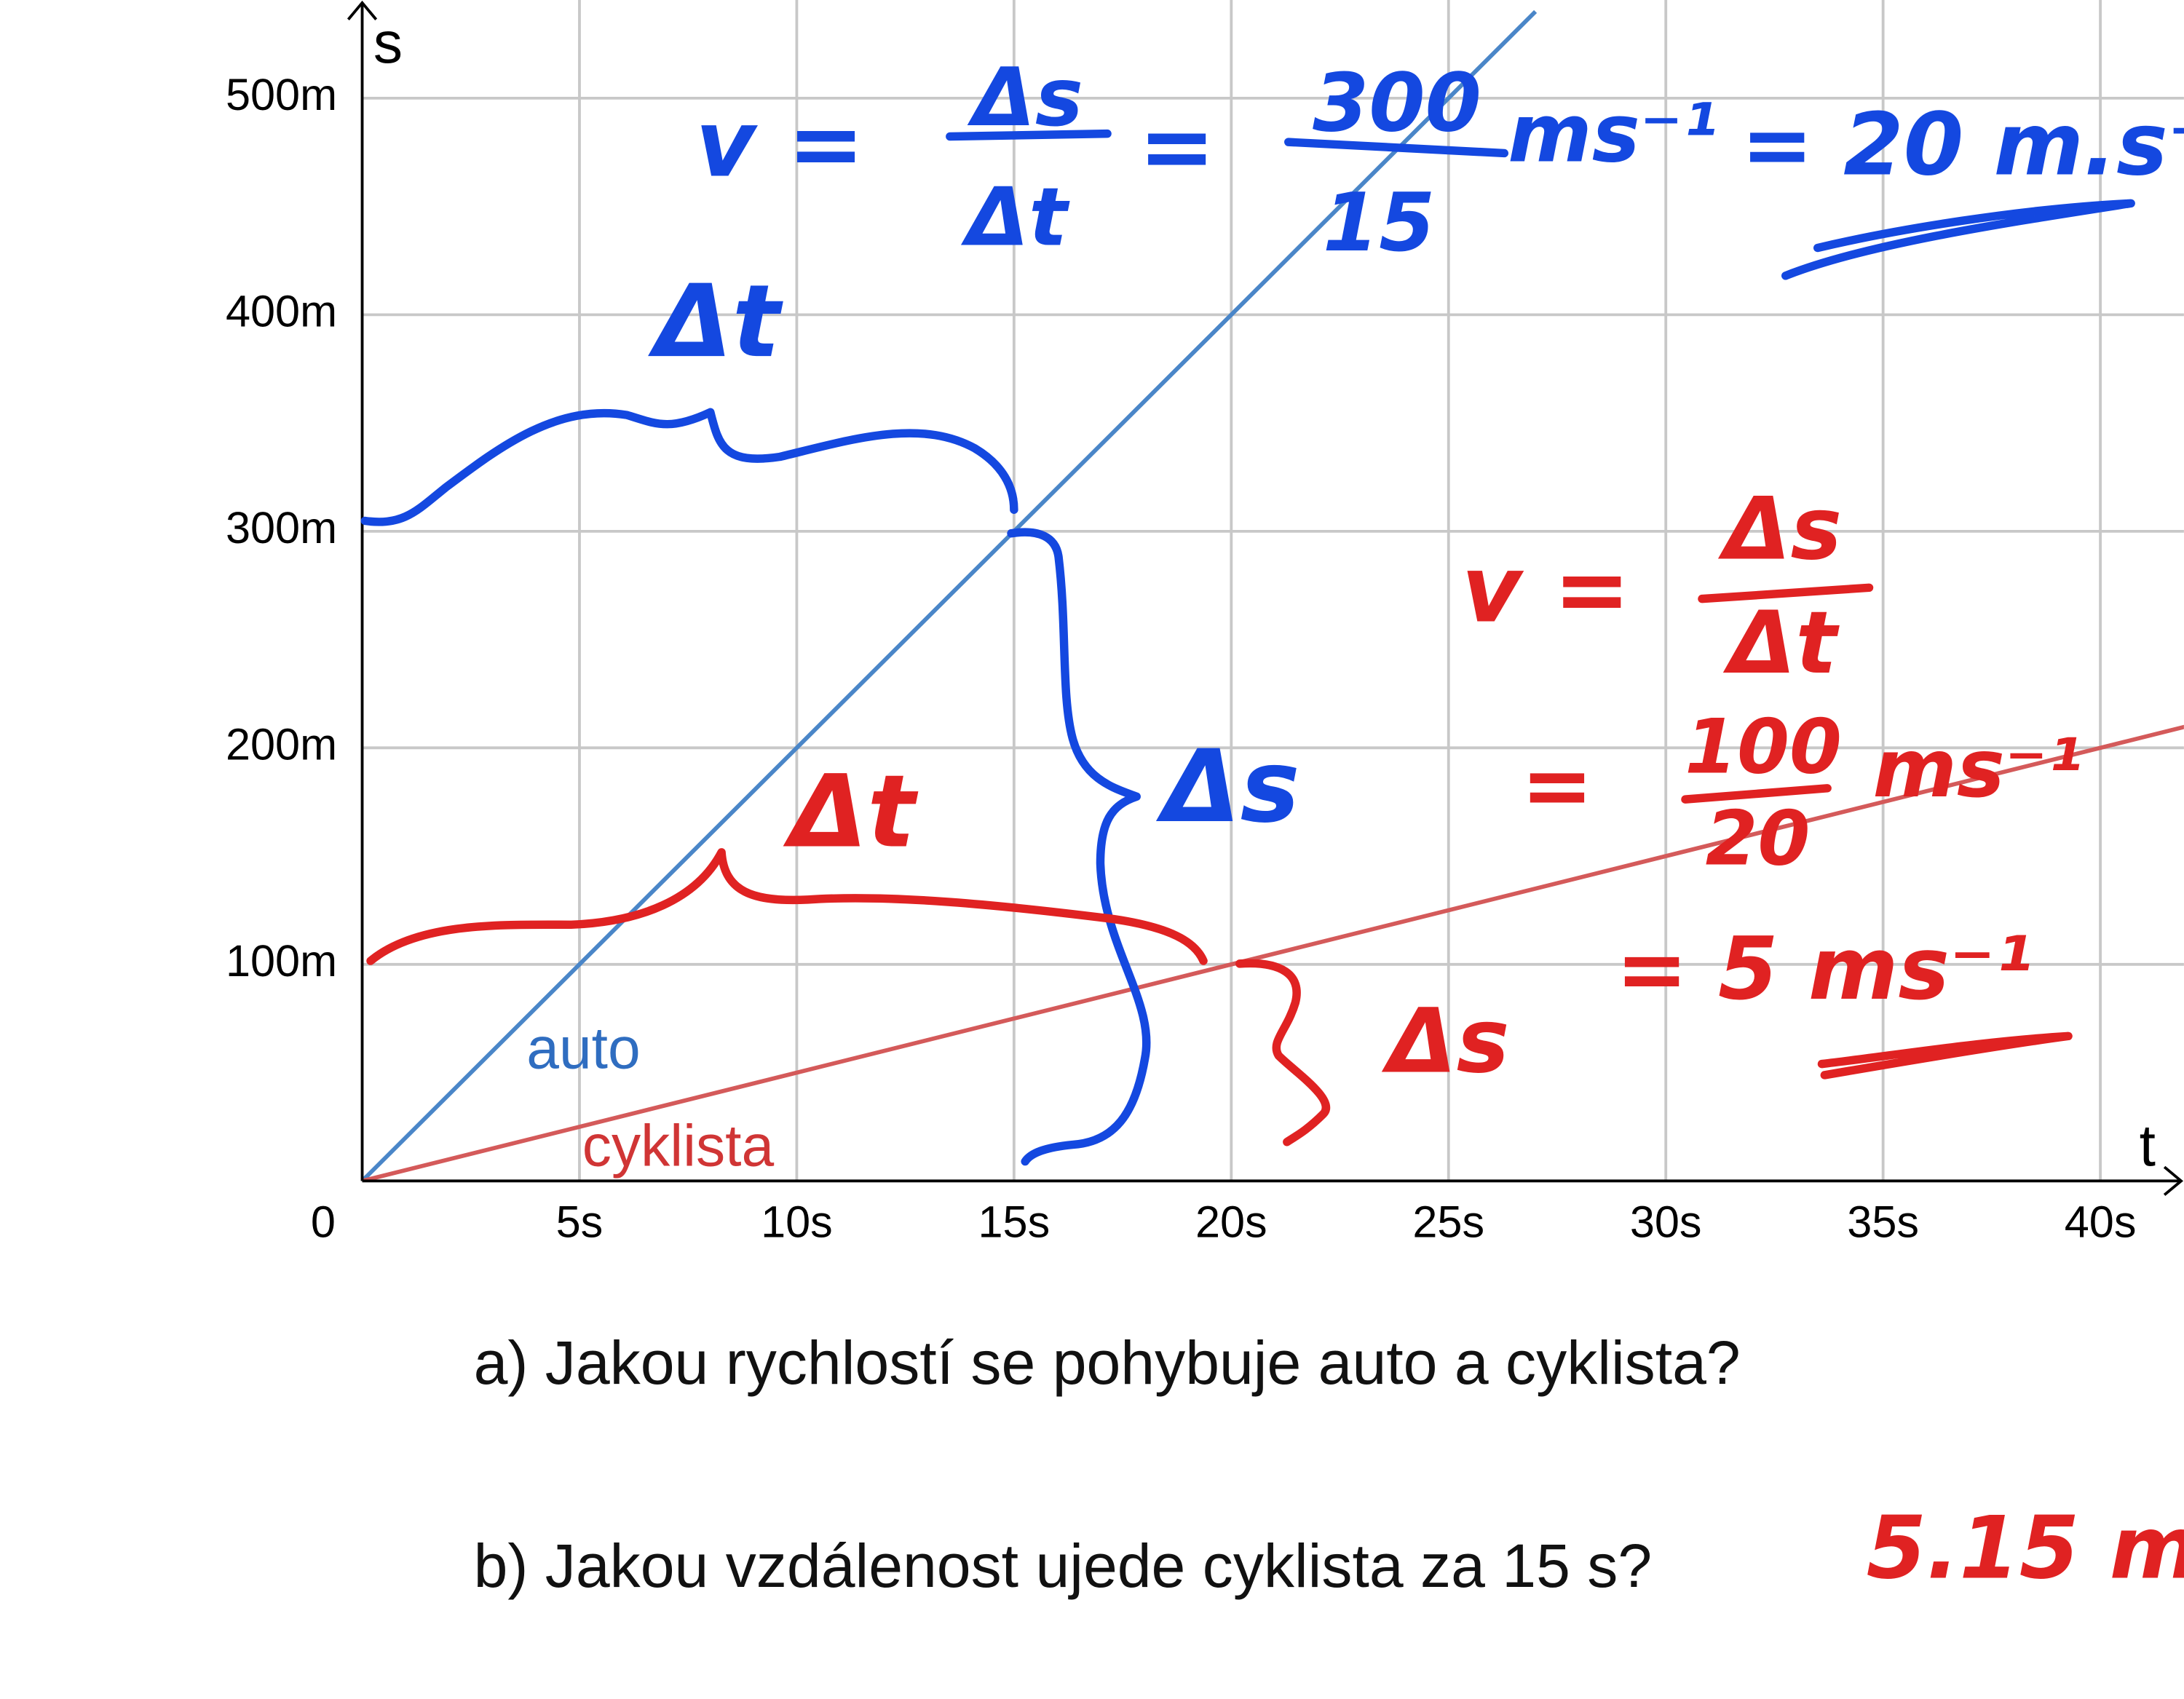 This screenshot has width=2184, height=1699. Describe the element at coordinates (362, 10) in the screenshot. I see `y-arrow` at that location.